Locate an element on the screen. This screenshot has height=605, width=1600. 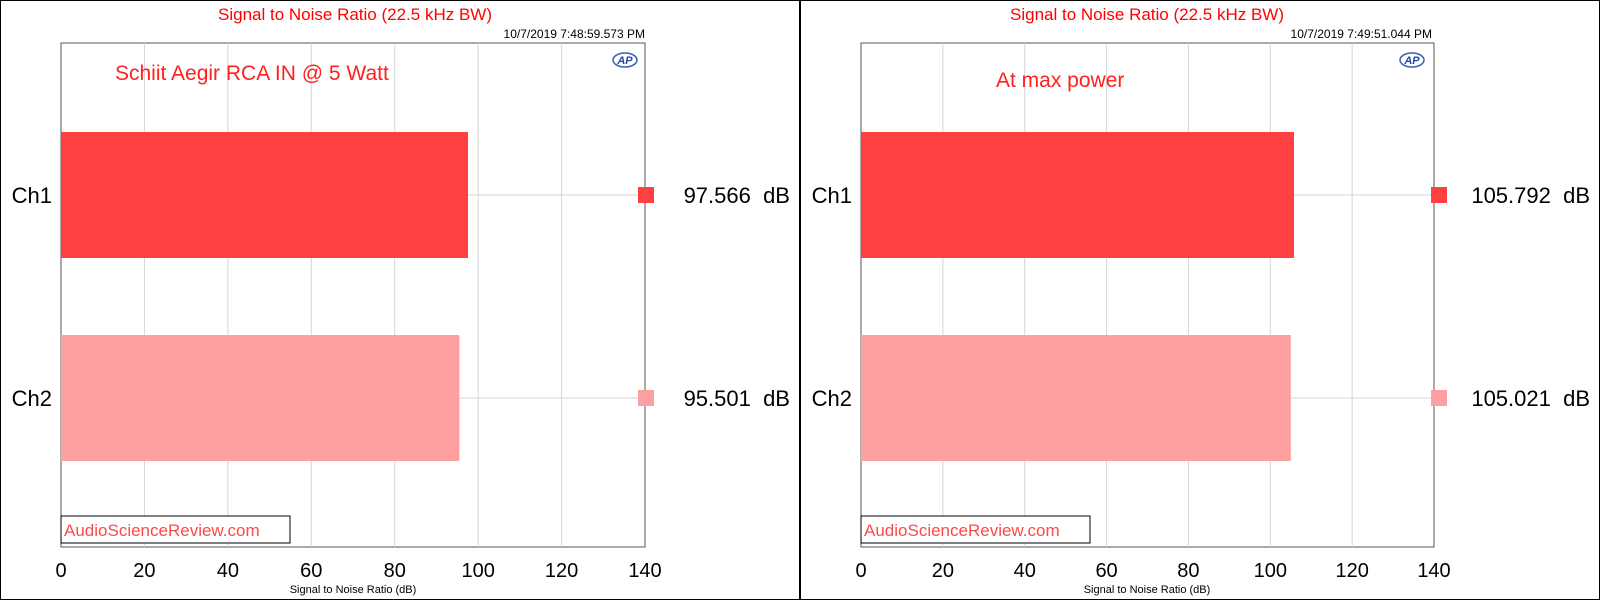
annotation-text: At max power is located at coordinates (1060, 80).